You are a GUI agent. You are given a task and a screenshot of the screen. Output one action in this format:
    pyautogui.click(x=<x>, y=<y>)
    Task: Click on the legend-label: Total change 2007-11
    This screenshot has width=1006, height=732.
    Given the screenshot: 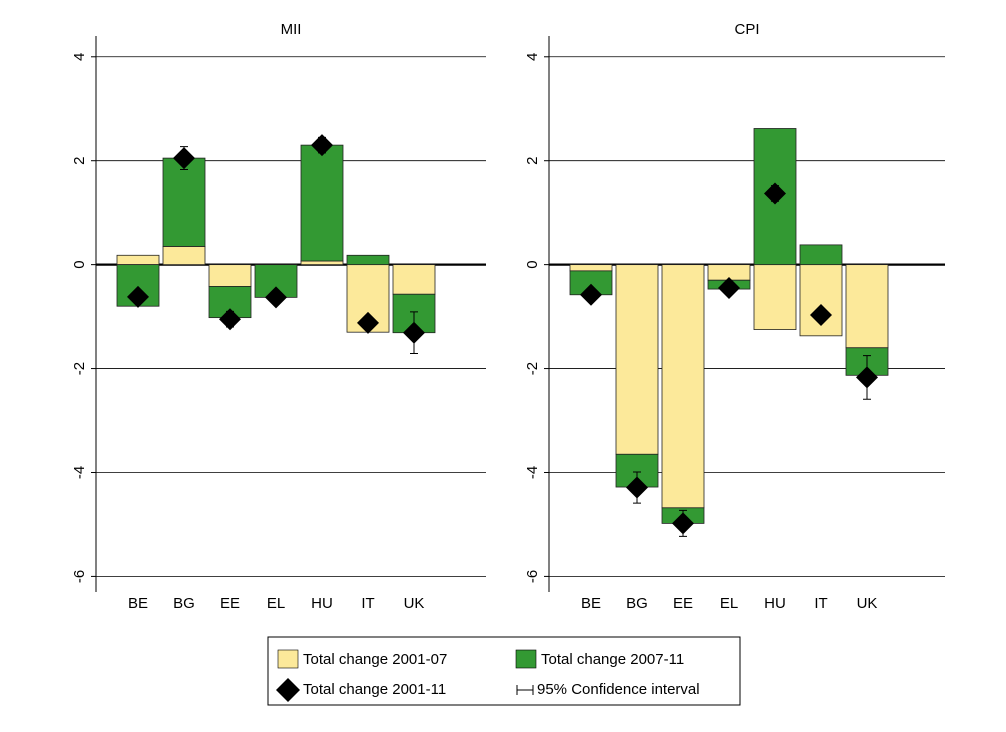 What is the action you would take?
    pyautogui.click(x=612, y=659)
    